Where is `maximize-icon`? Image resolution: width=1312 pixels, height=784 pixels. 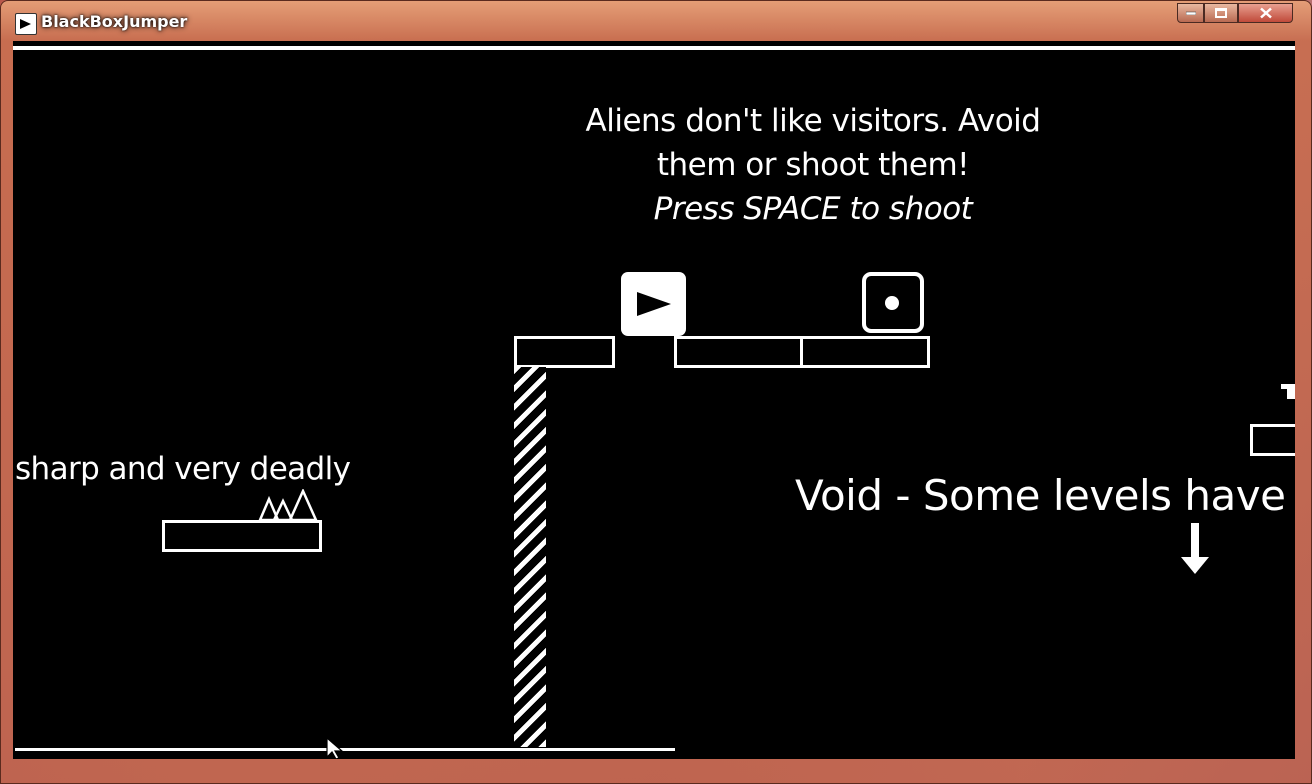 maximize-icon is located at coordinates (1221, 13).